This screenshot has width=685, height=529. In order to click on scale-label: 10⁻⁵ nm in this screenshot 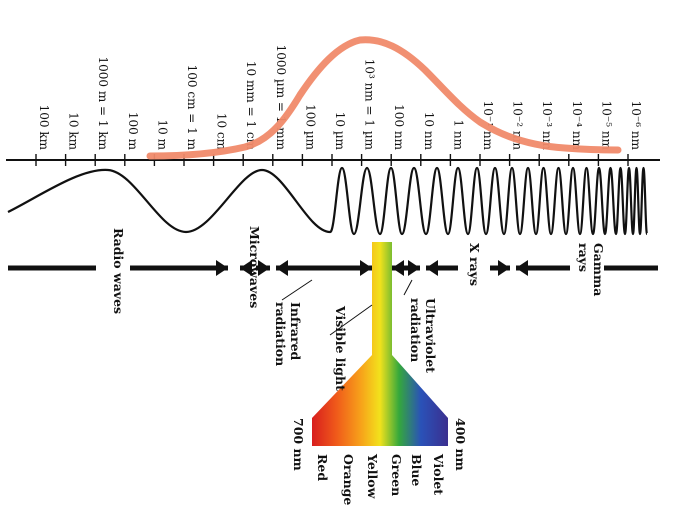, I will do `click(606, 126)`.